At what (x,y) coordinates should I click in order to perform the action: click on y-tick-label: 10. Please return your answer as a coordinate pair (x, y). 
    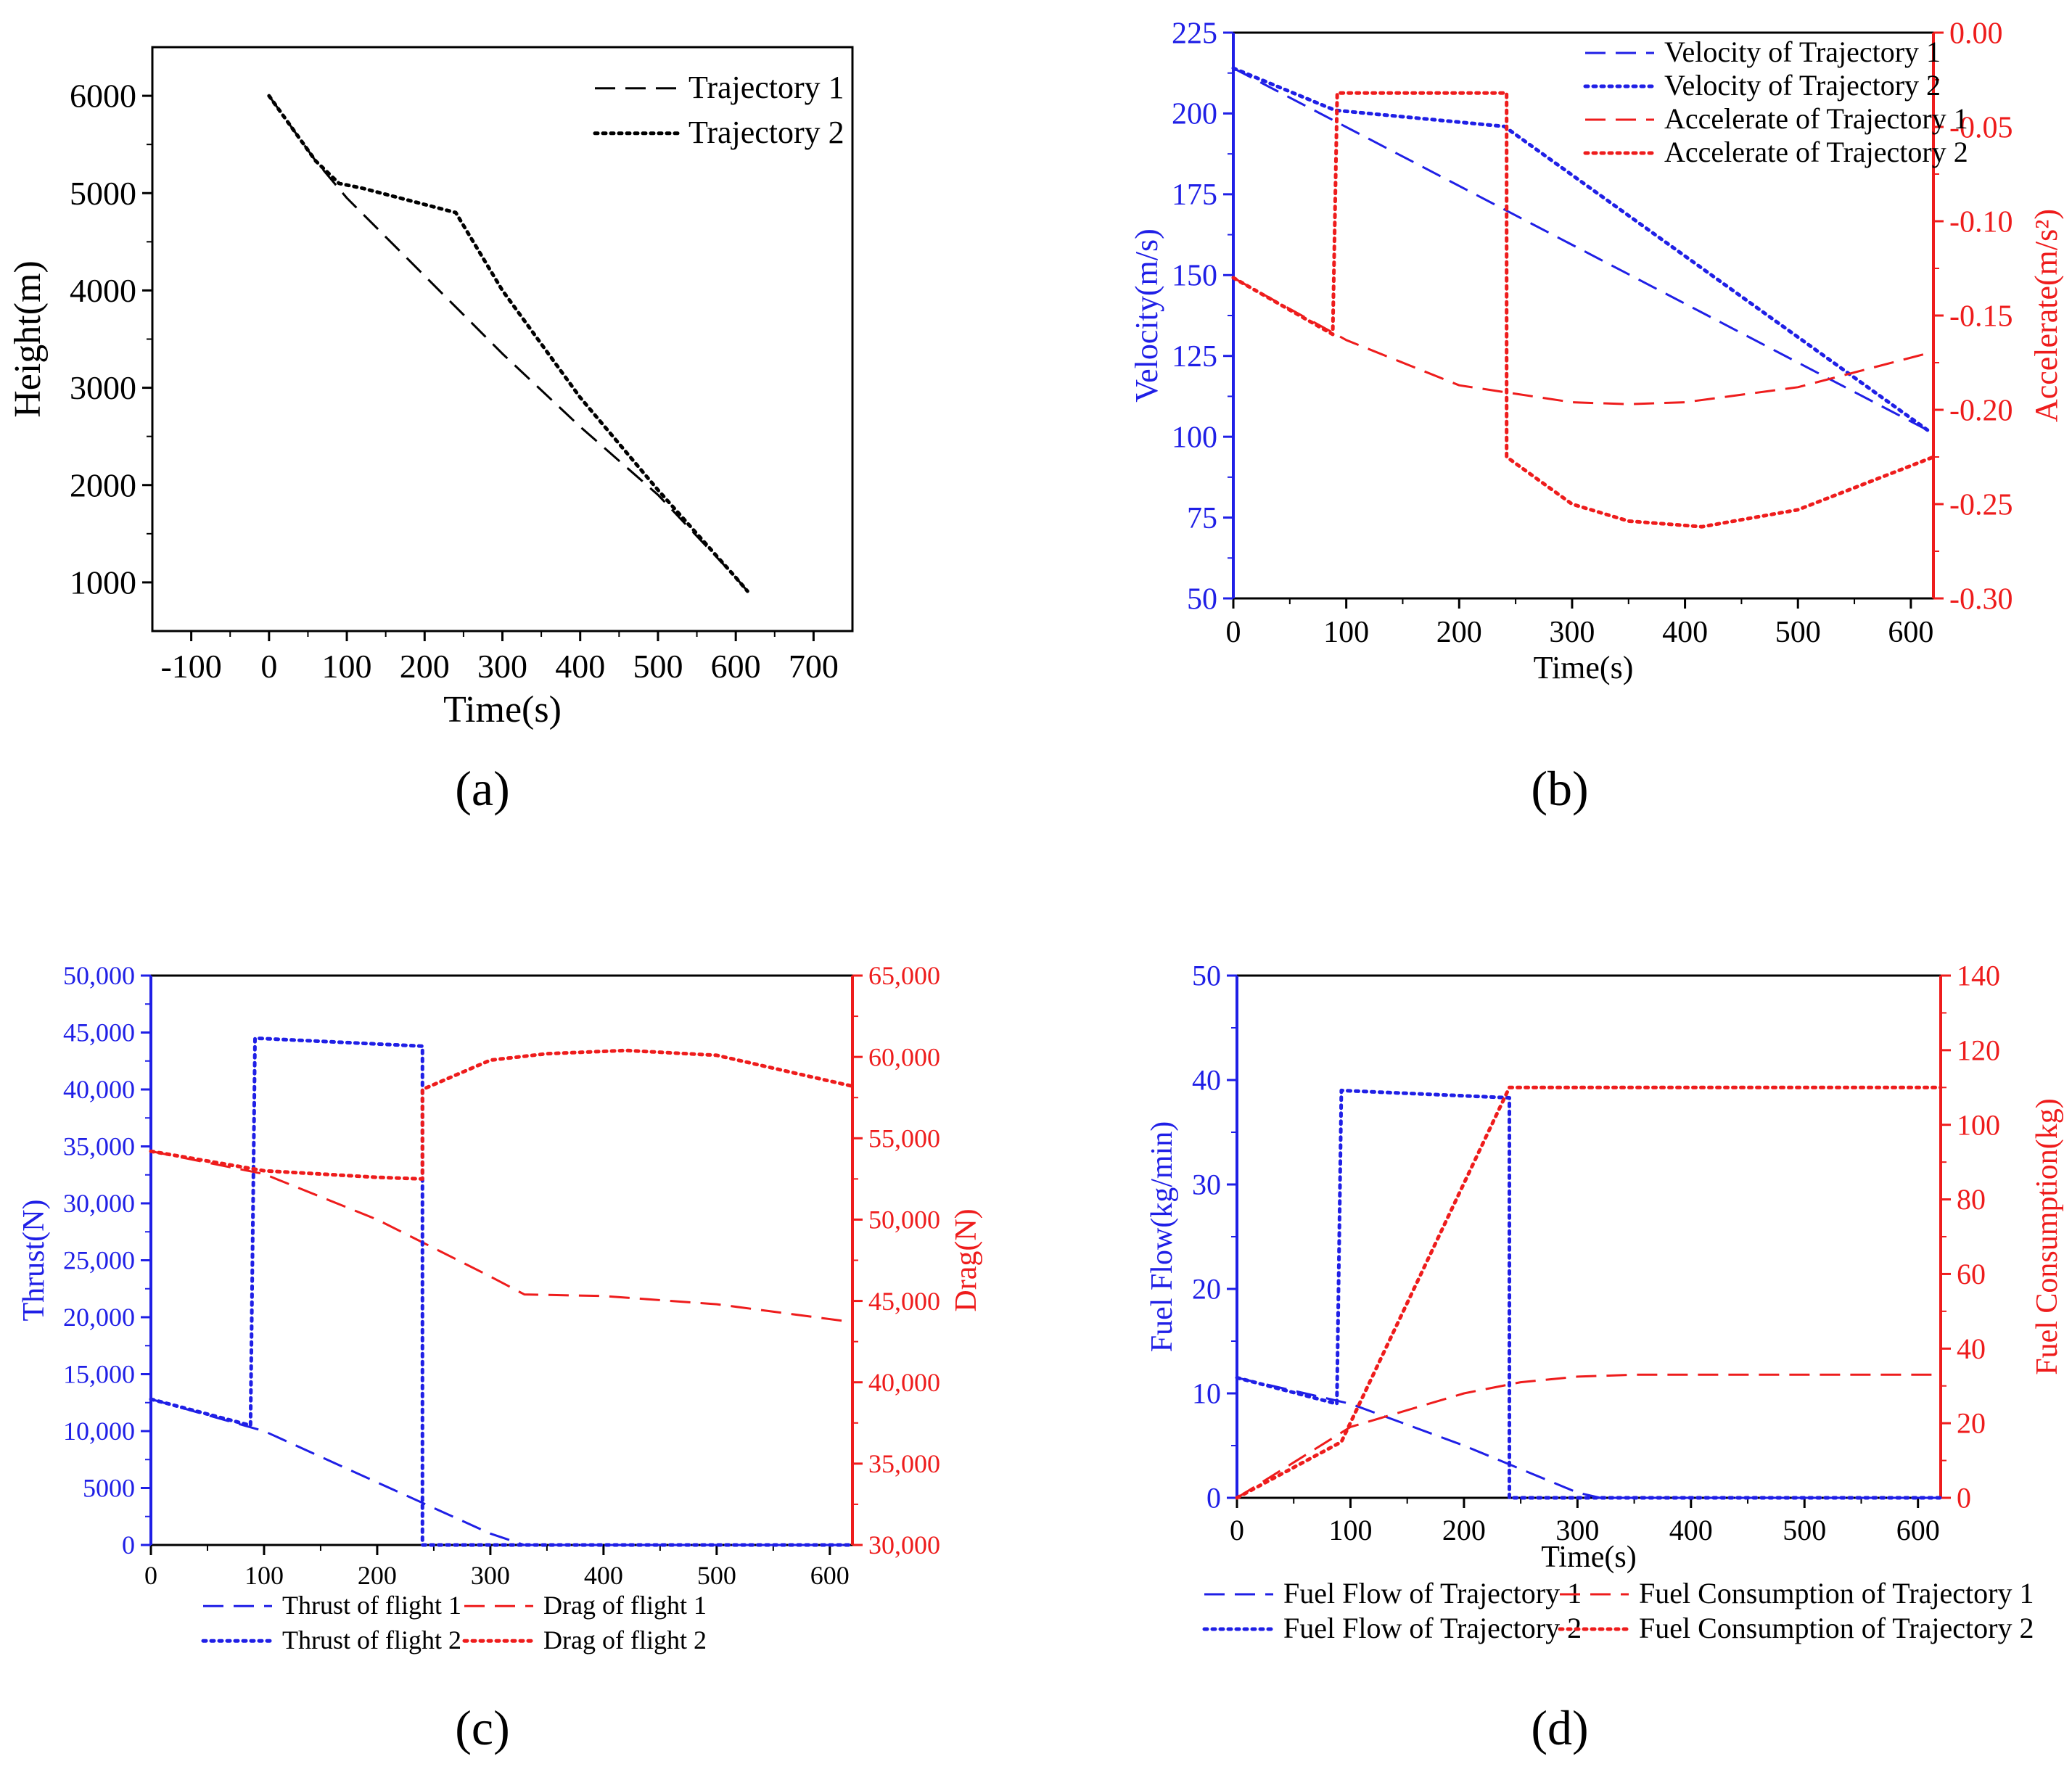
    Looking at the image, I should click on (1206, 1393).